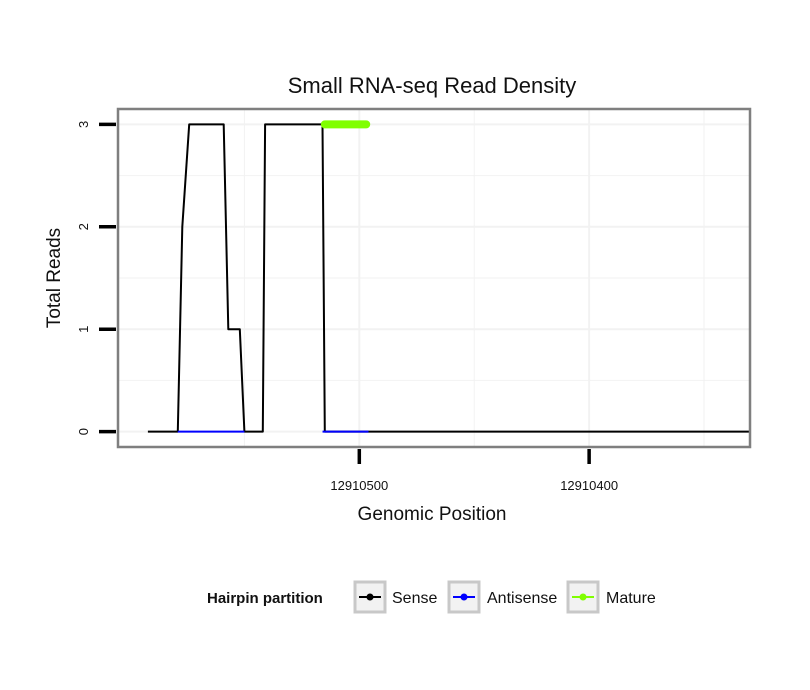  Describe the element at coordinates (474, 471) in the screenshot. I see `x-axis: 12910500 12910400` at that location.